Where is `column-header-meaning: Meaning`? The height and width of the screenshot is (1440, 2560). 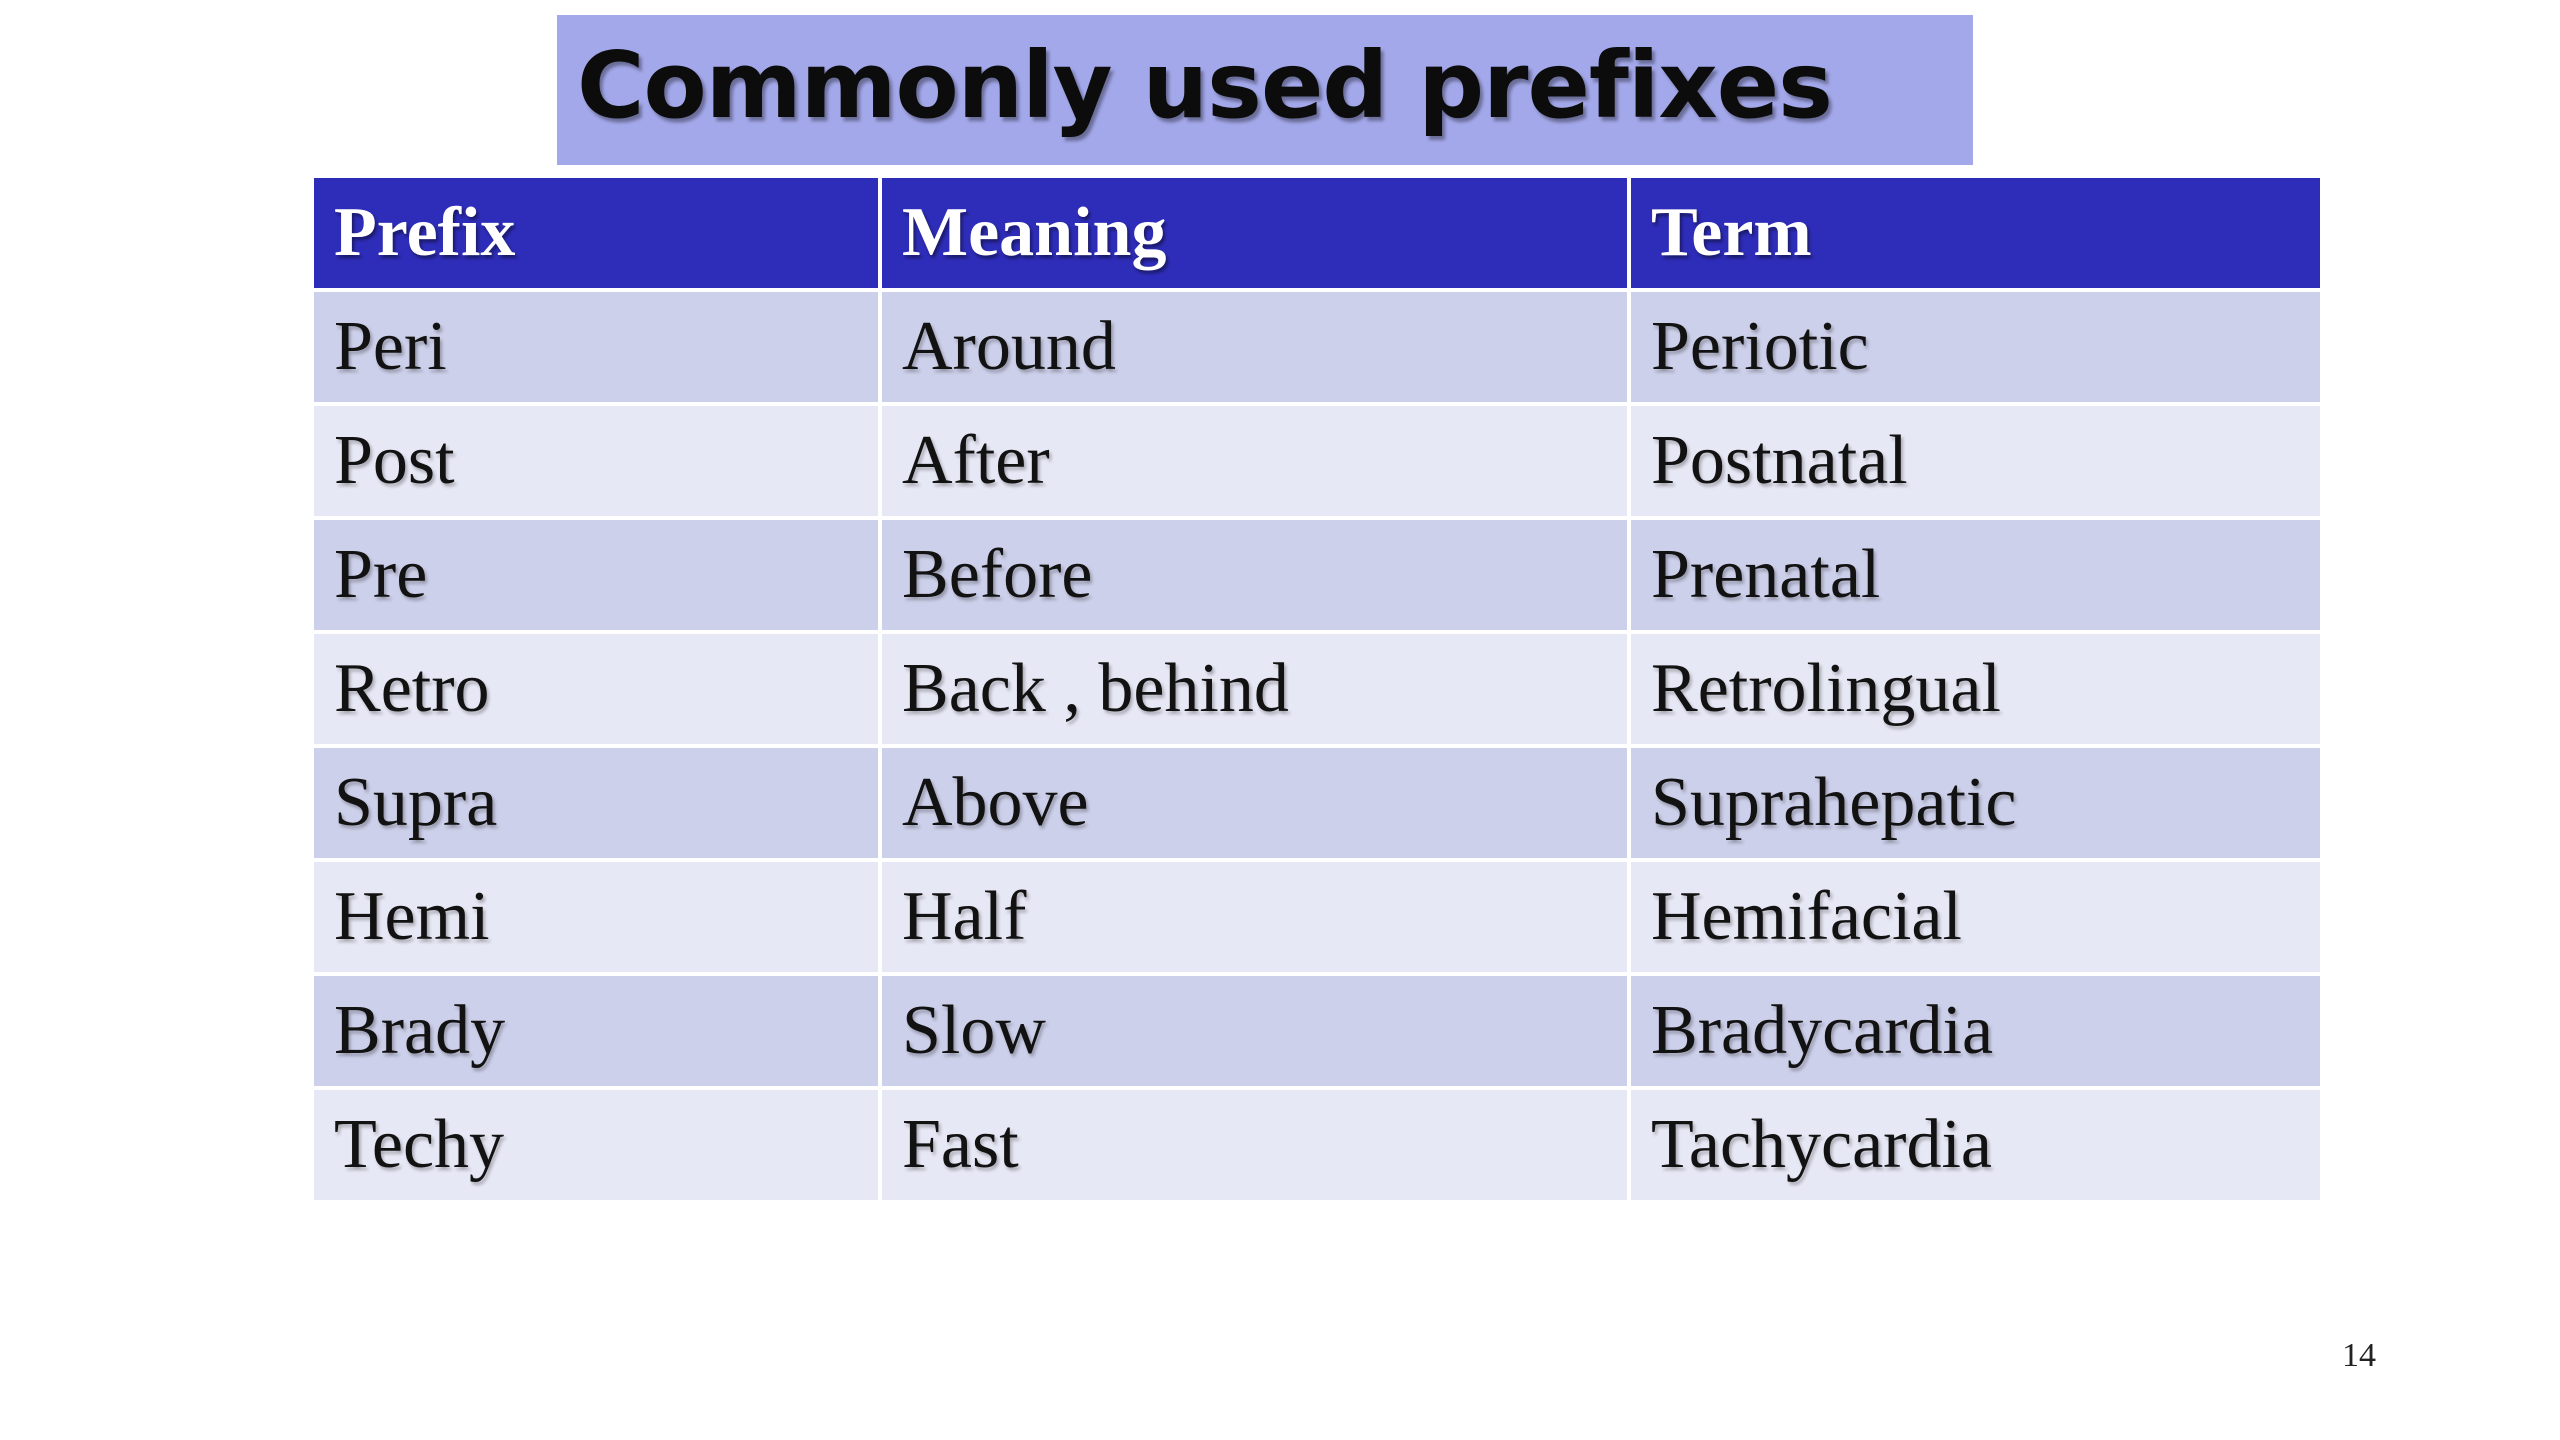
column-header-meaning: Meaning is located at coordinates (1254, 233).